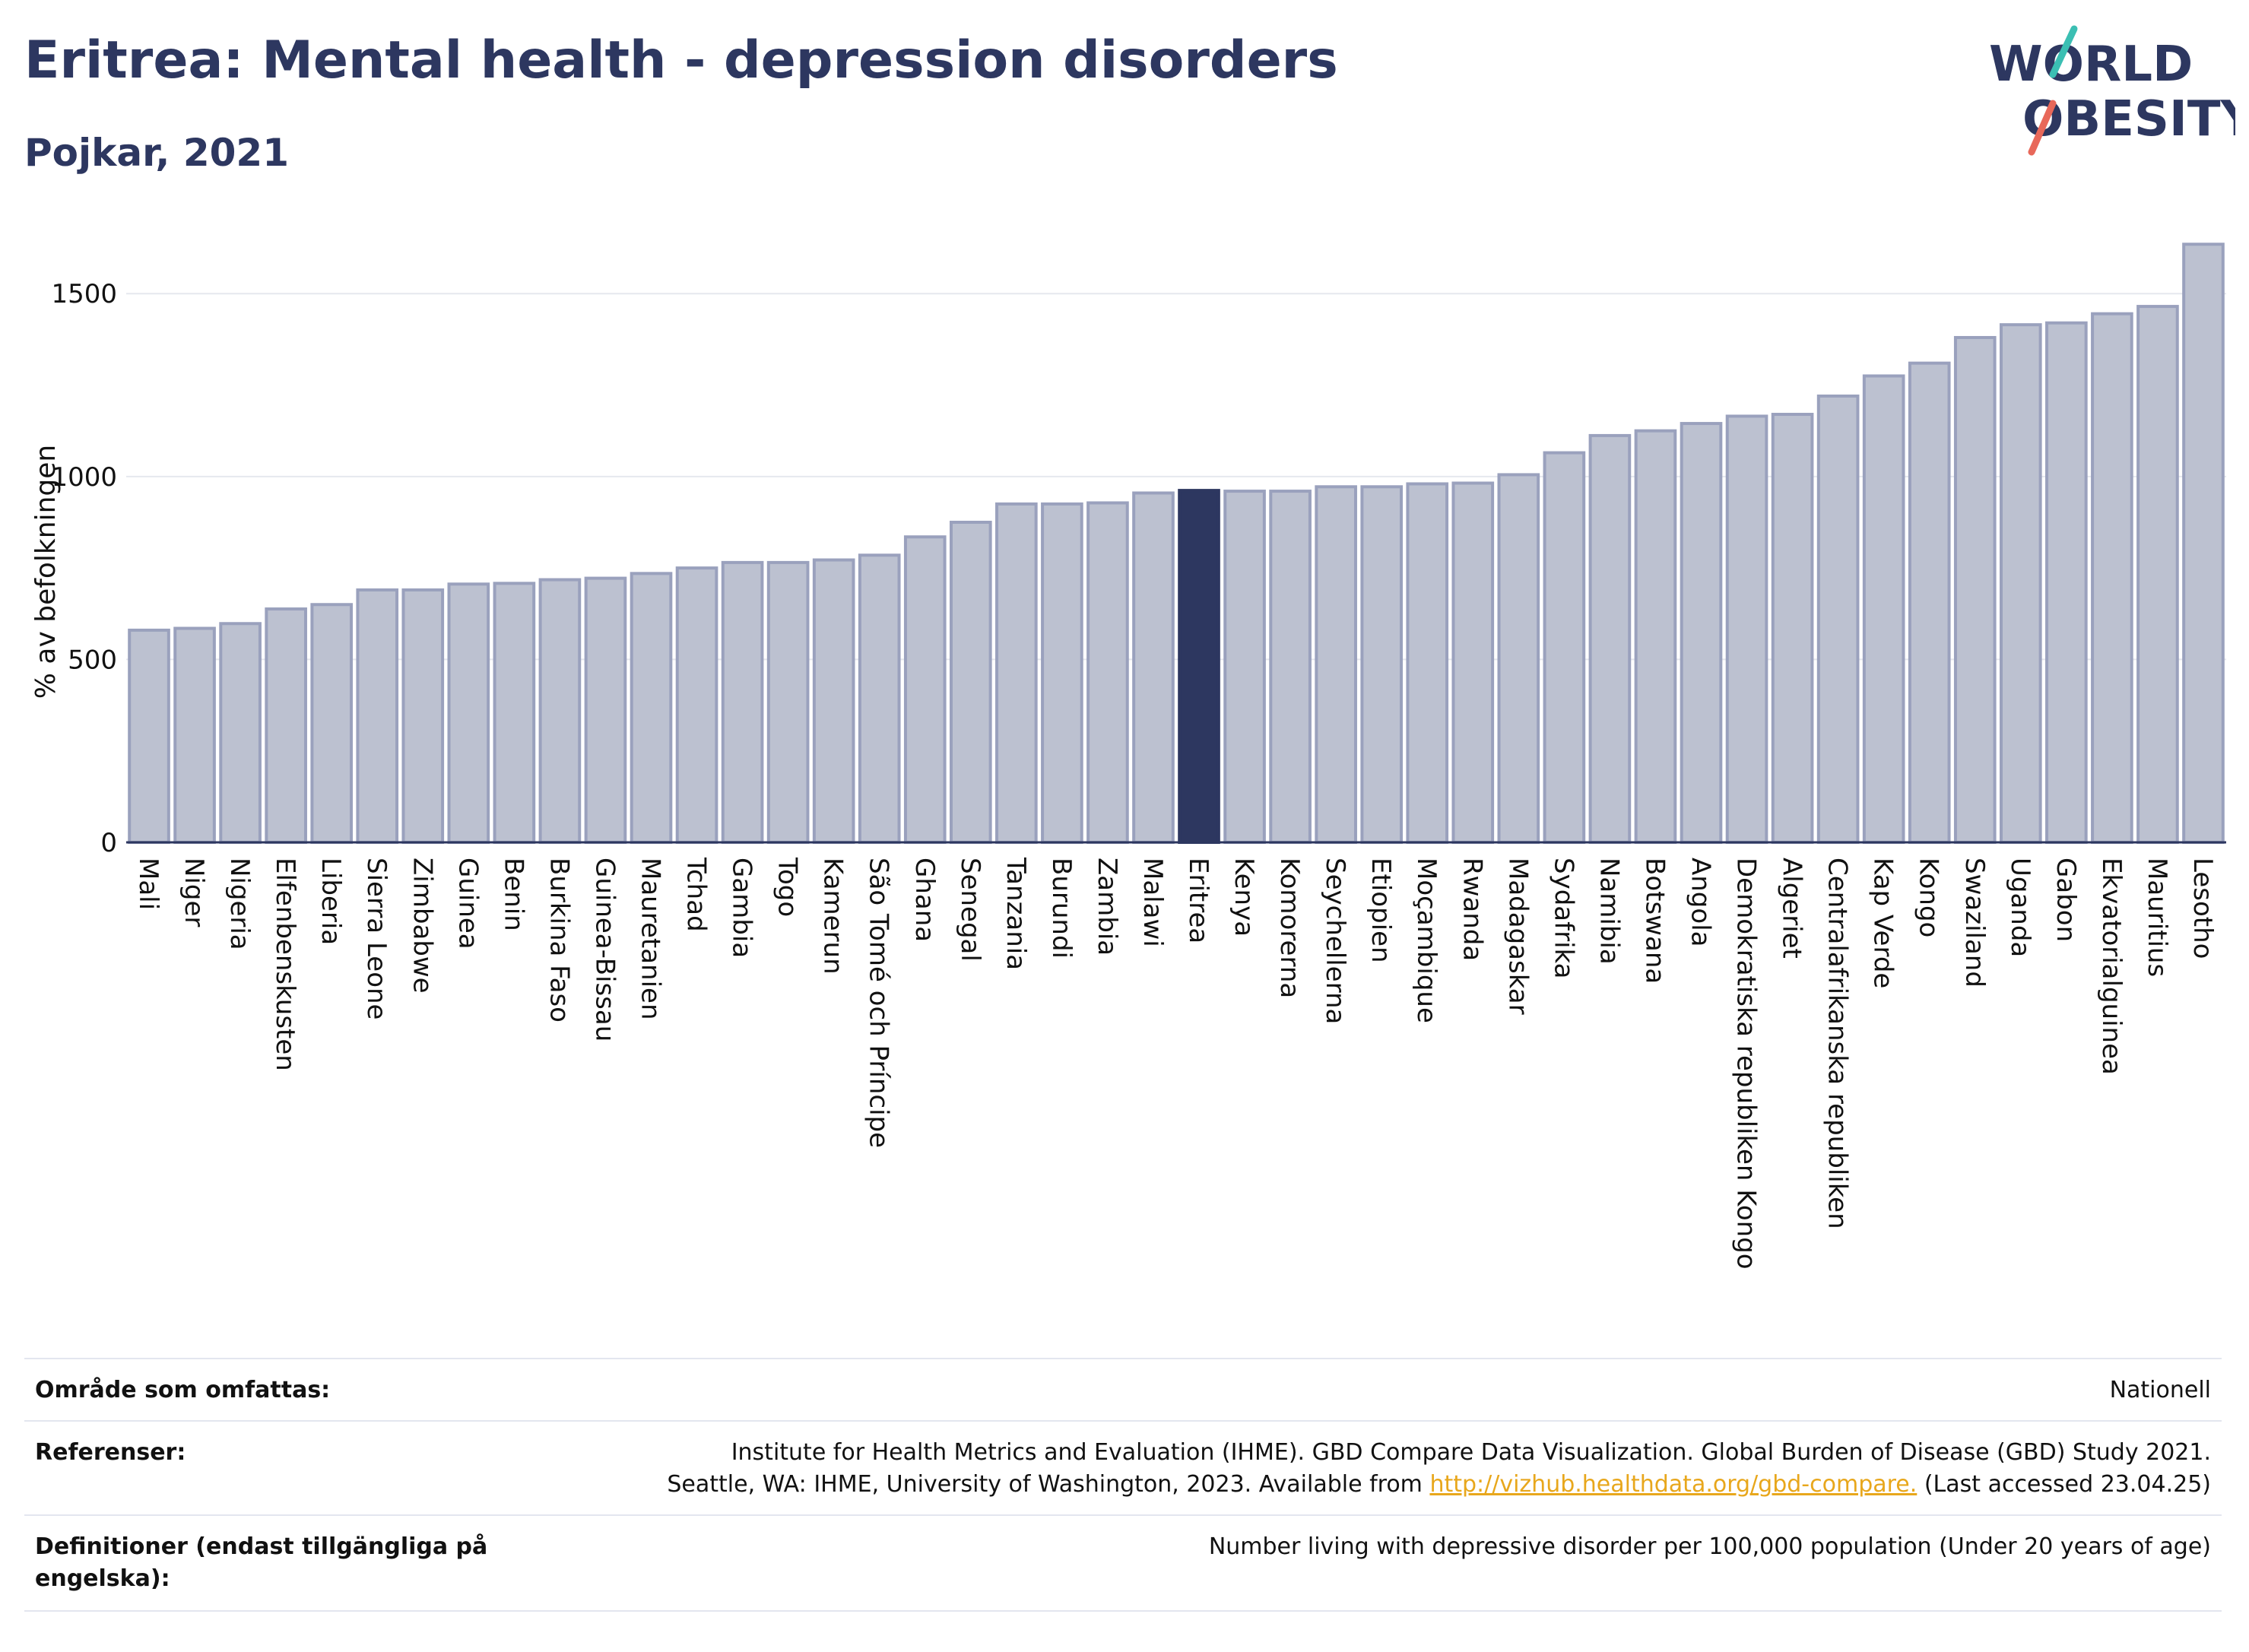 The height and width of the screenshot is (1652, 2249). Describe the element at coordinates (2160, 1390) in the screenshot. I see `meta-value-coverage: Nationell` at that location.